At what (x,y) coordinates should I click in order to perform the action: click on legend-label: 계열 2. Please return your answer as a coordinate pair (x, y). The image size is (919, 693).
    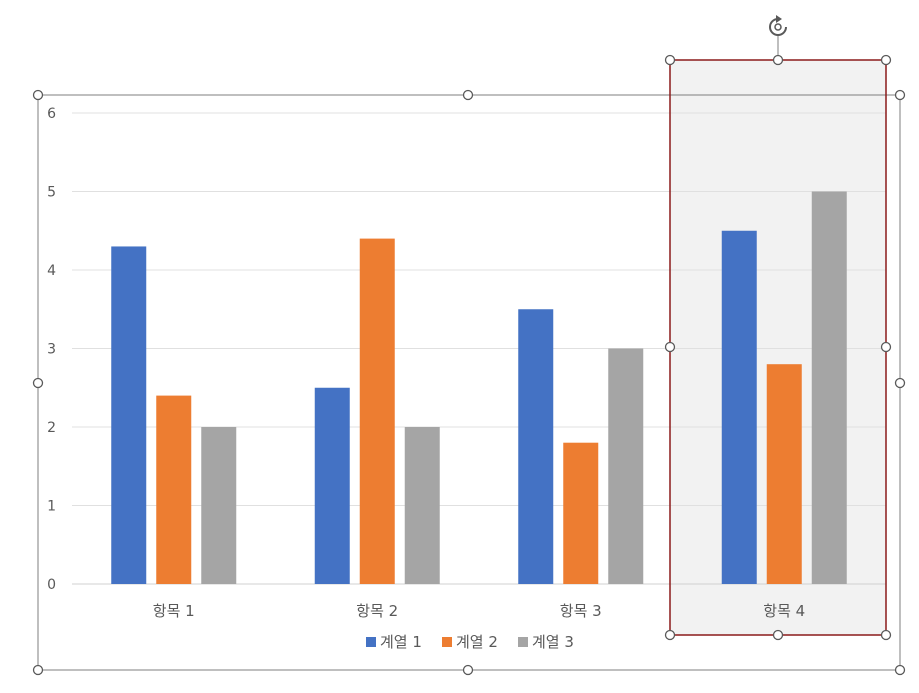
    Looking at the image, I should click on (477, 642).